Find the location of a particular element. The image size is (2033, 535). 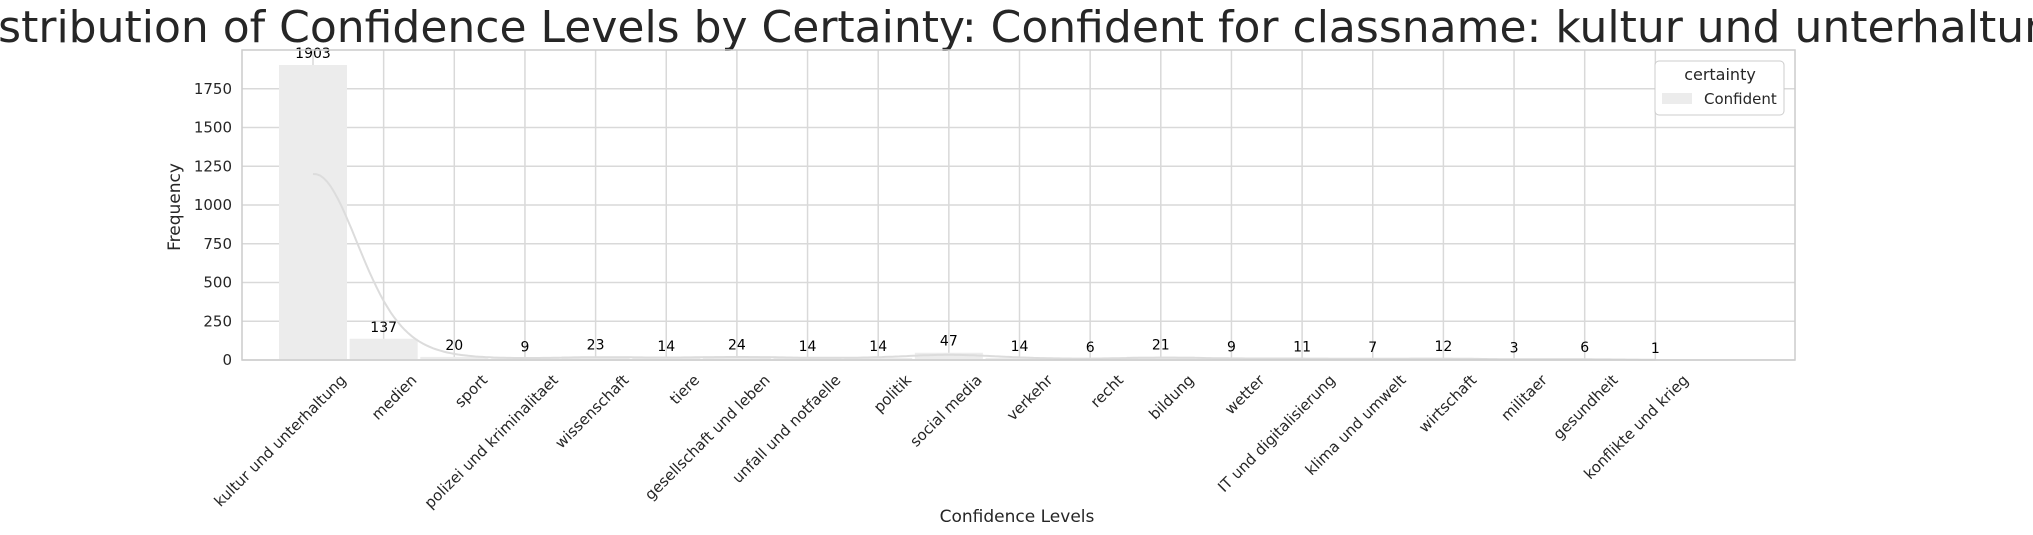

x-tick-label: recht is located at coordinates (1107, 391).